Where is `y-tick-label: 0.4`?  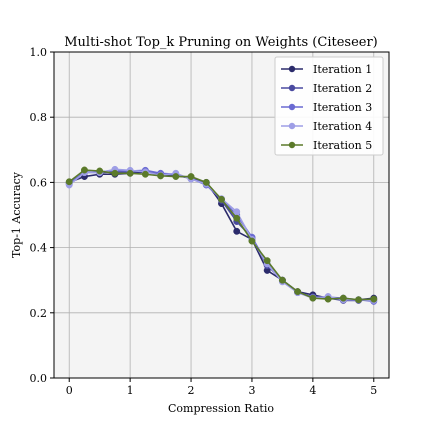 y-tick-label: 0.4 is located at coordinates (39, 248).